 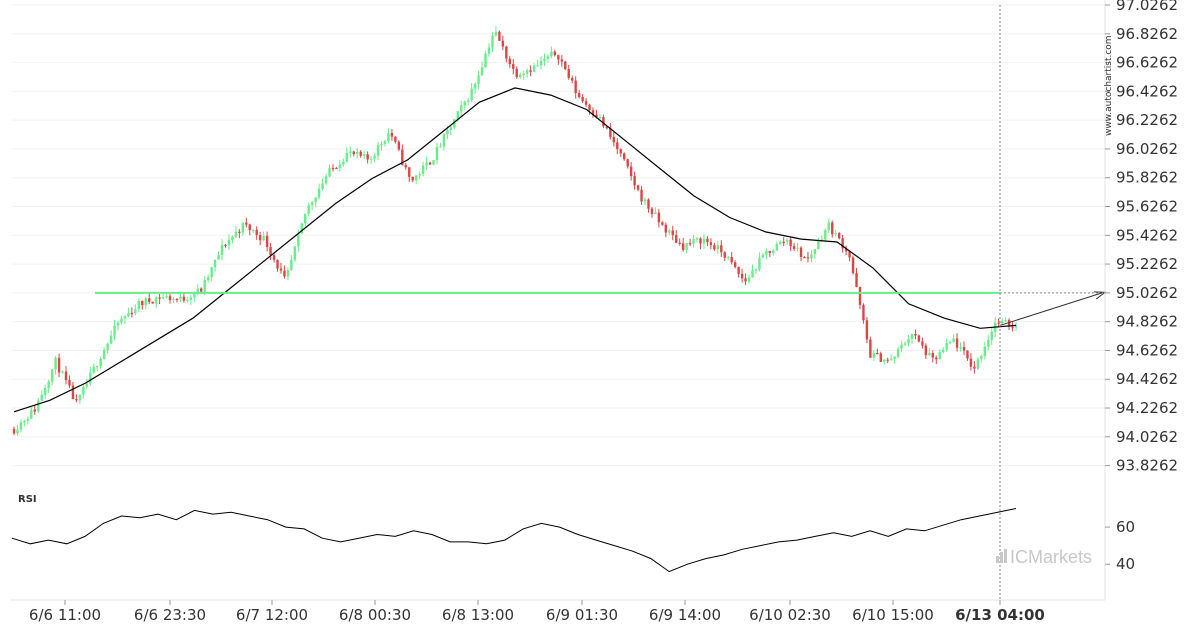 I want to click on price-tick-label: 95.4262, so click(x=1147, y=235).